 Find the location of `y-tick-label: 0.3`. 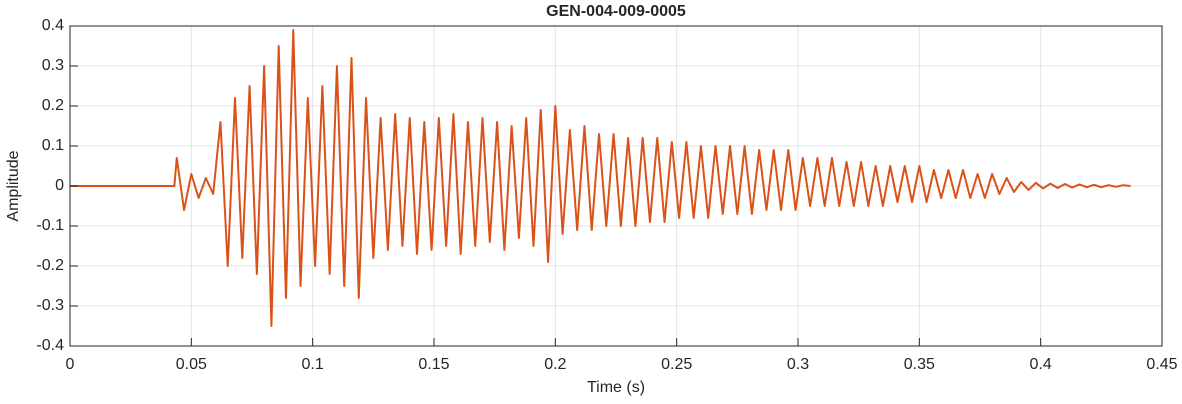

y-tick-label: 0.3 is located at coordinates (53, 65).